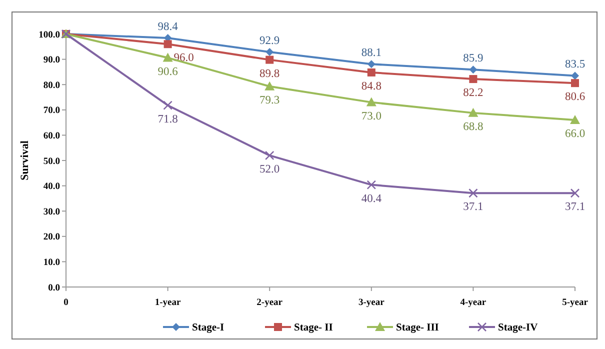 The image size is (605, 349). What do you see at coordinates (66, 303) in the screenshot?
I see `x-tick-label: 0` at bounding box center [66, 303].